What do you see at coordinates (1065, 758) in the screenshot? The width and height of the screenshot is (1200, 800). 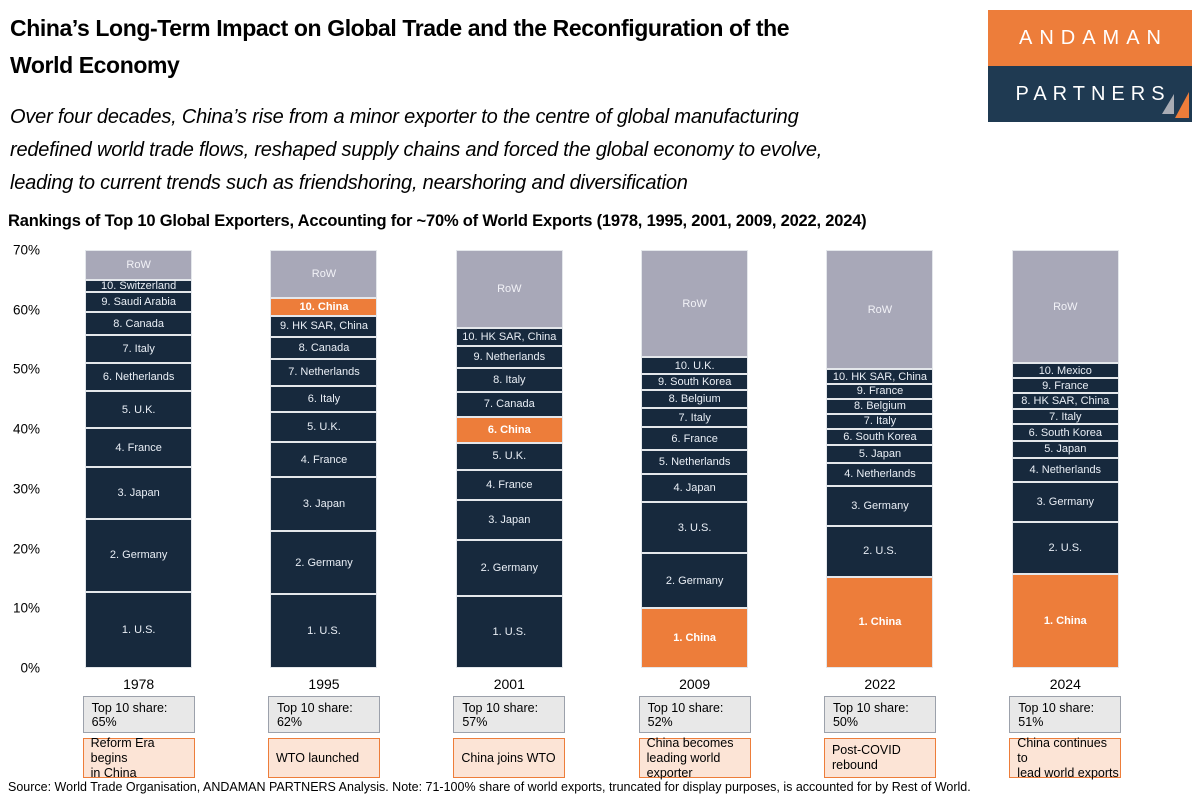 I see `event-annotation-2024: China continues to lead world exports` at bounding box center [1065, 758].